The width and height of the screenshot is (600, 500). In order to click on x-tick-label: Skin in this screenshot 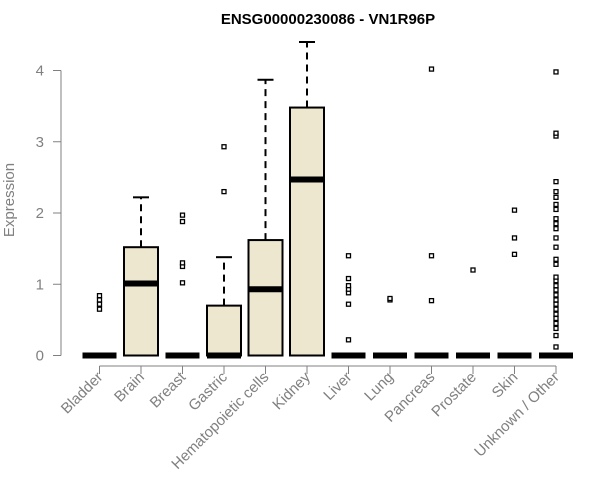, I will do `click(505, 385)`.